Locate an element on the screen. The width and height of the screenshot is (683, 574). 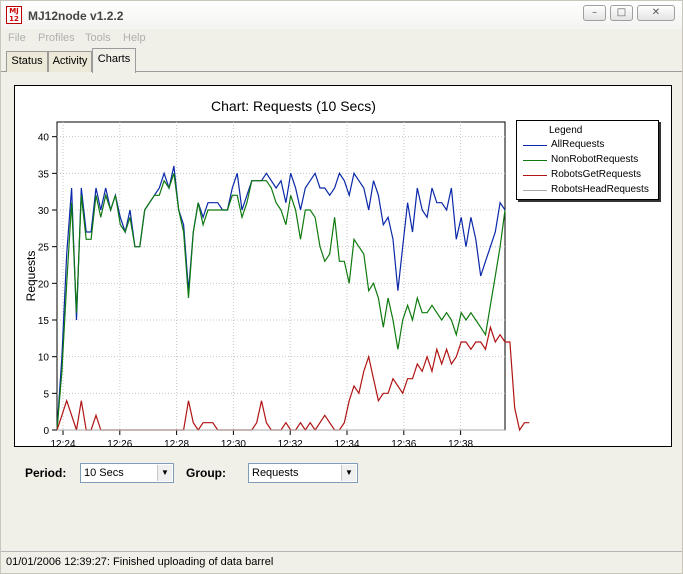
group-value: Requests is located at coordinates (275, 473).